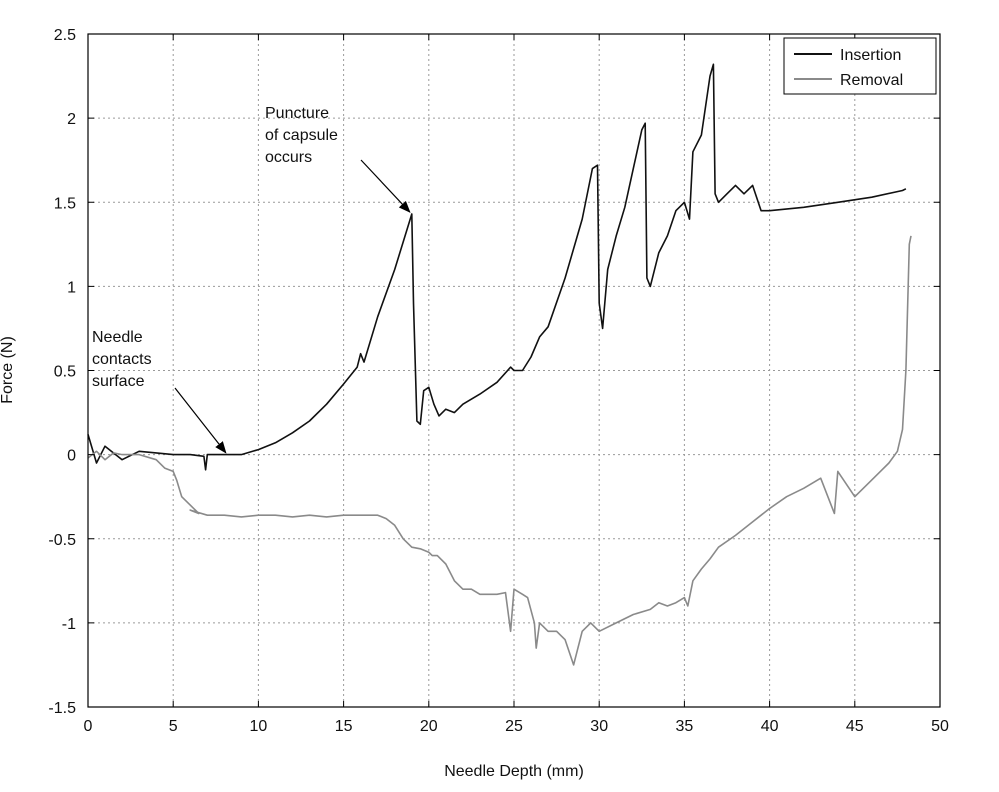  Describe the element at coordinates (344, 726) in the screenshot. I see `x-tick-label: 15` at that location.